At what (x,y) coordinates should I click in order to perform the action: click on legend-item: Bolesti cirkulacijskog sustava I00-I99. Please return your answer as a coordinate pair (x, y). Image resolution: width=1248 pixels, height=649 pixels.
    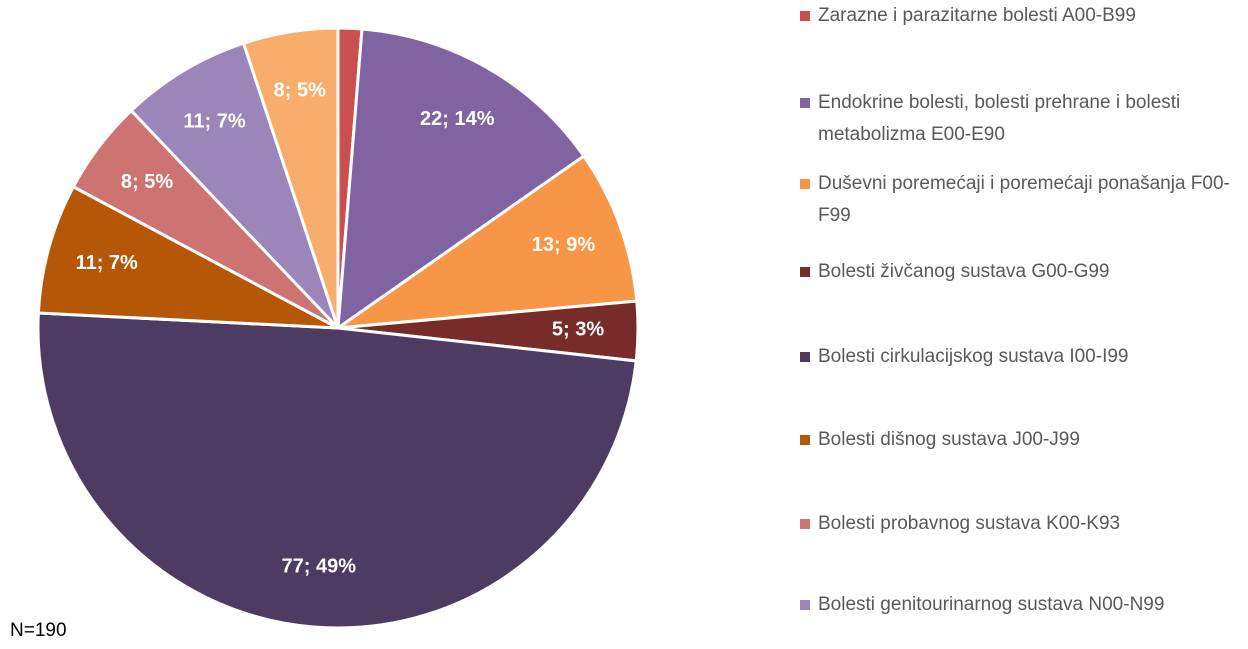
    Looking at the image, I should click on (1020, 357).